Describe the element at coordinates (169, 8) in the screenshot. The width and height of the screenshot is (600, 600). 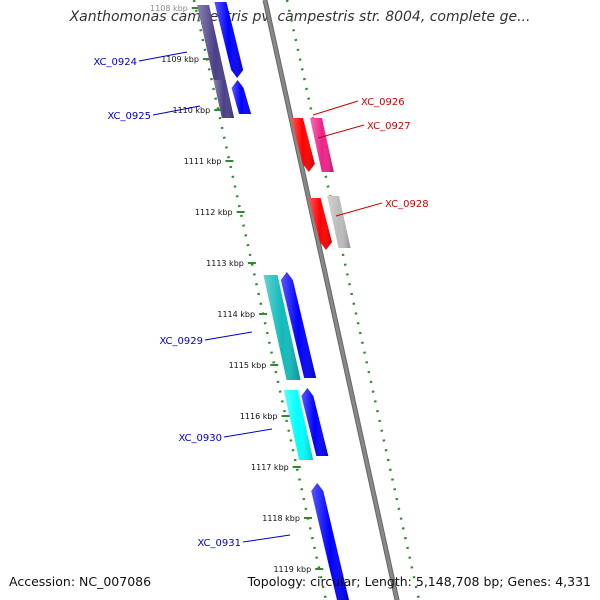
I see `ruler-tick-label: 1108 kbp` at that location.